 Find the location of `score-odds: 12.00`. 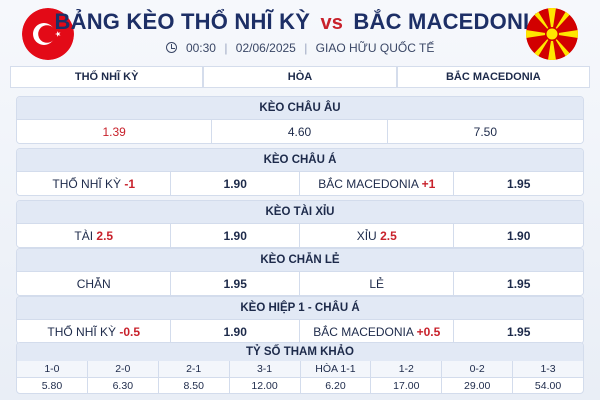

score-odds: 12.00 is located at coordinates (265, 385).